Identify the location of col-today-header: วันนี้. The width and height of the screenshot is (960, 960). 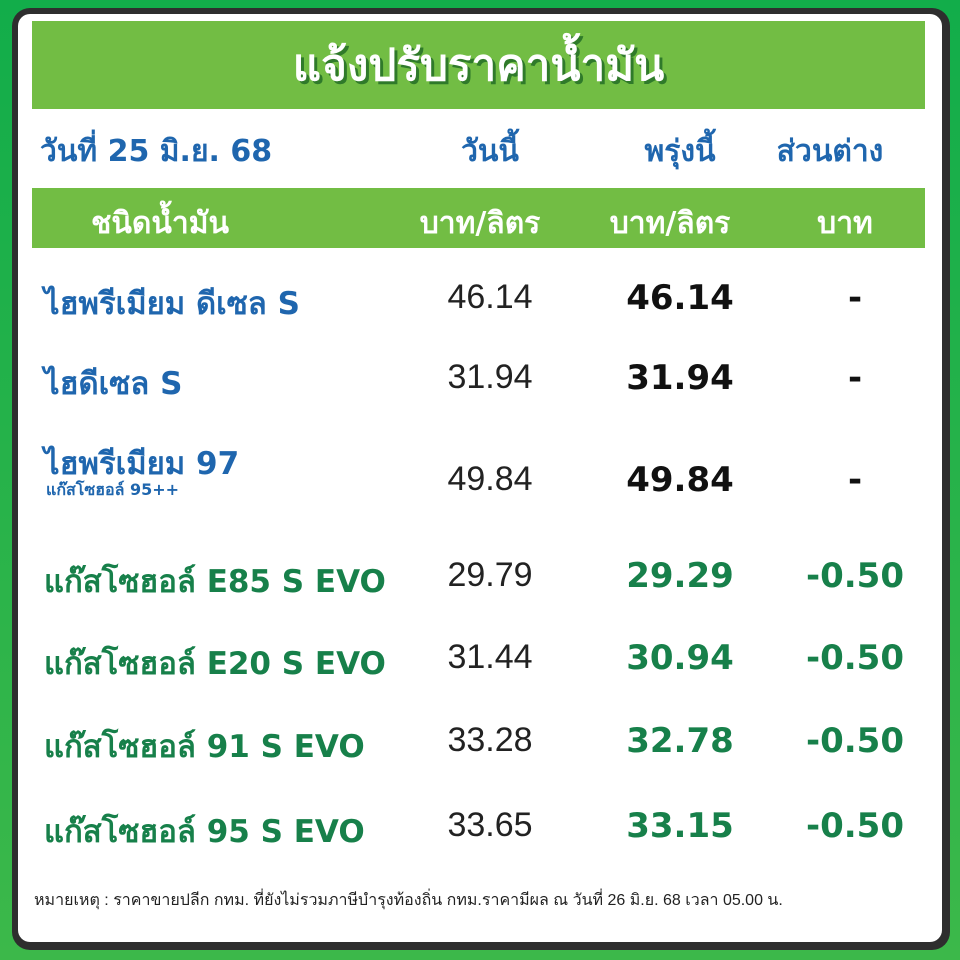
(490, 151).